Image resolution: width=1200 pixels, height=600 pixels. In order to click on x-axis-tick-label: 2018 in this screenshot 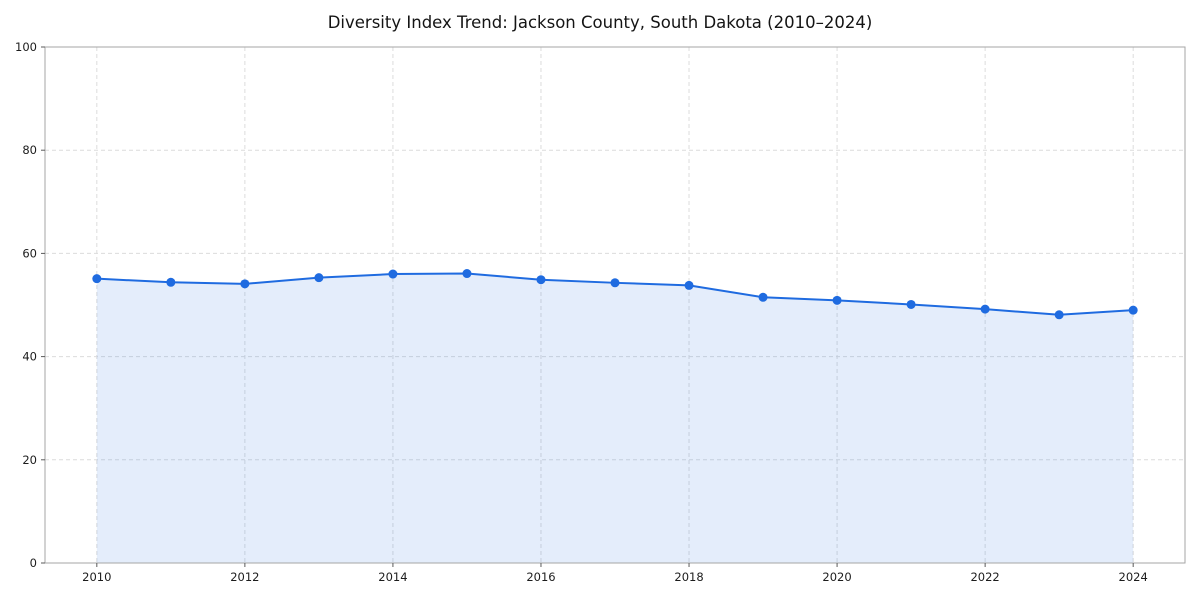, I will do `click(688, 577)`.